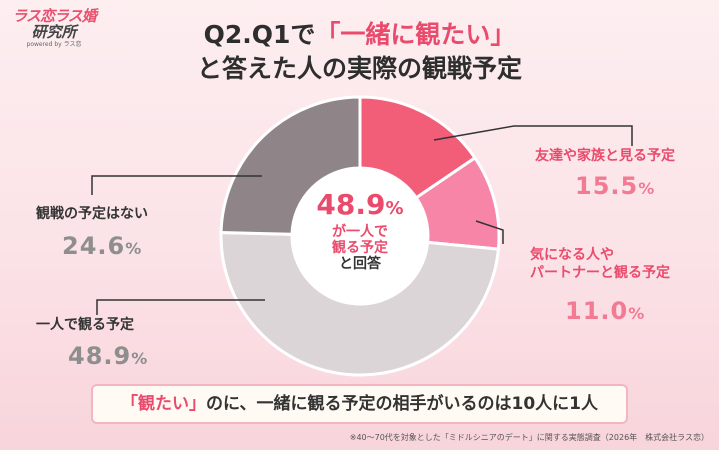 The height and width of the screenshot is (450, 719). What do you see at coordinates (360, 248) in the screenshot?
I see `center-line2: 観る予定` at bounding box center [360, 248].